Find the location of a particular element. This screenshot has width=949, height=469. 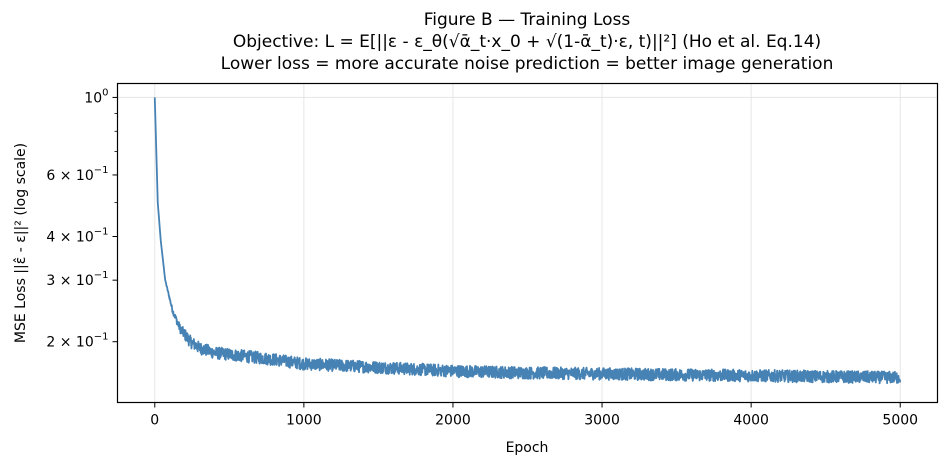

y-tick-label: 100 is located at coordinates (96, 96).